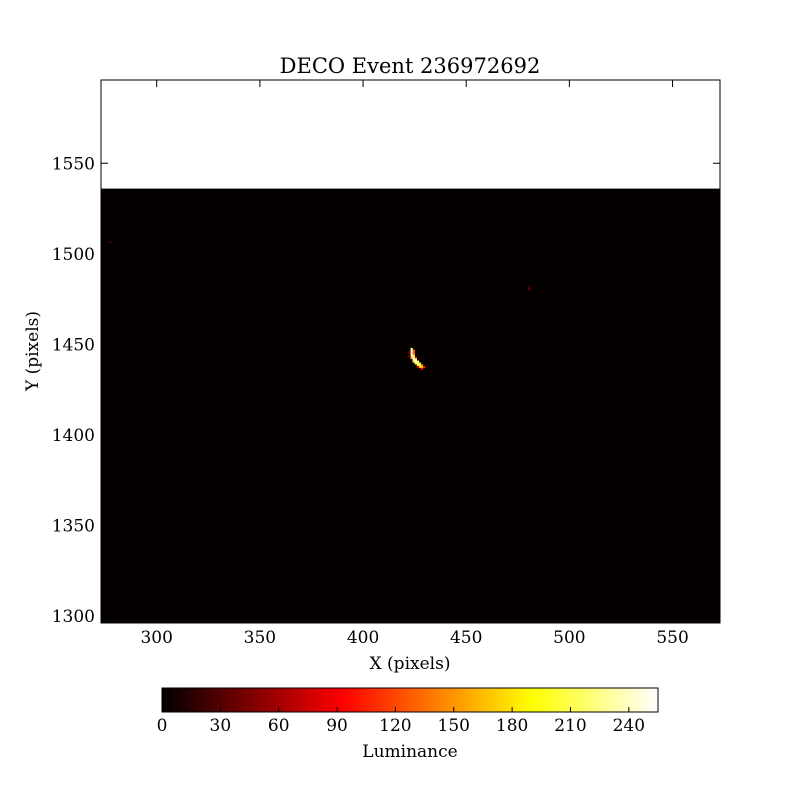 This screenshot has width=800, height=800. Describe the element at coordinates (466, 638) in the screenshot. I see `x-tick-label: 450` at that location.